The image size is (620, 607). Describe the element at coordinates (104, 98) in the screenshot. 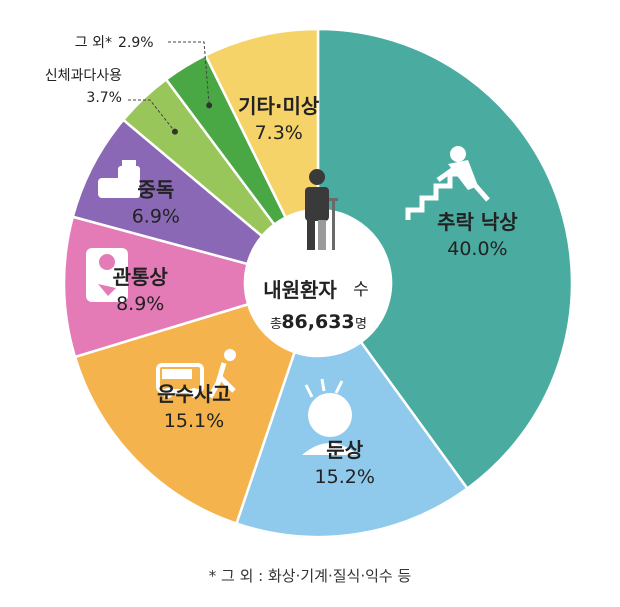

I see `slice-value: 3.7%` at that location.